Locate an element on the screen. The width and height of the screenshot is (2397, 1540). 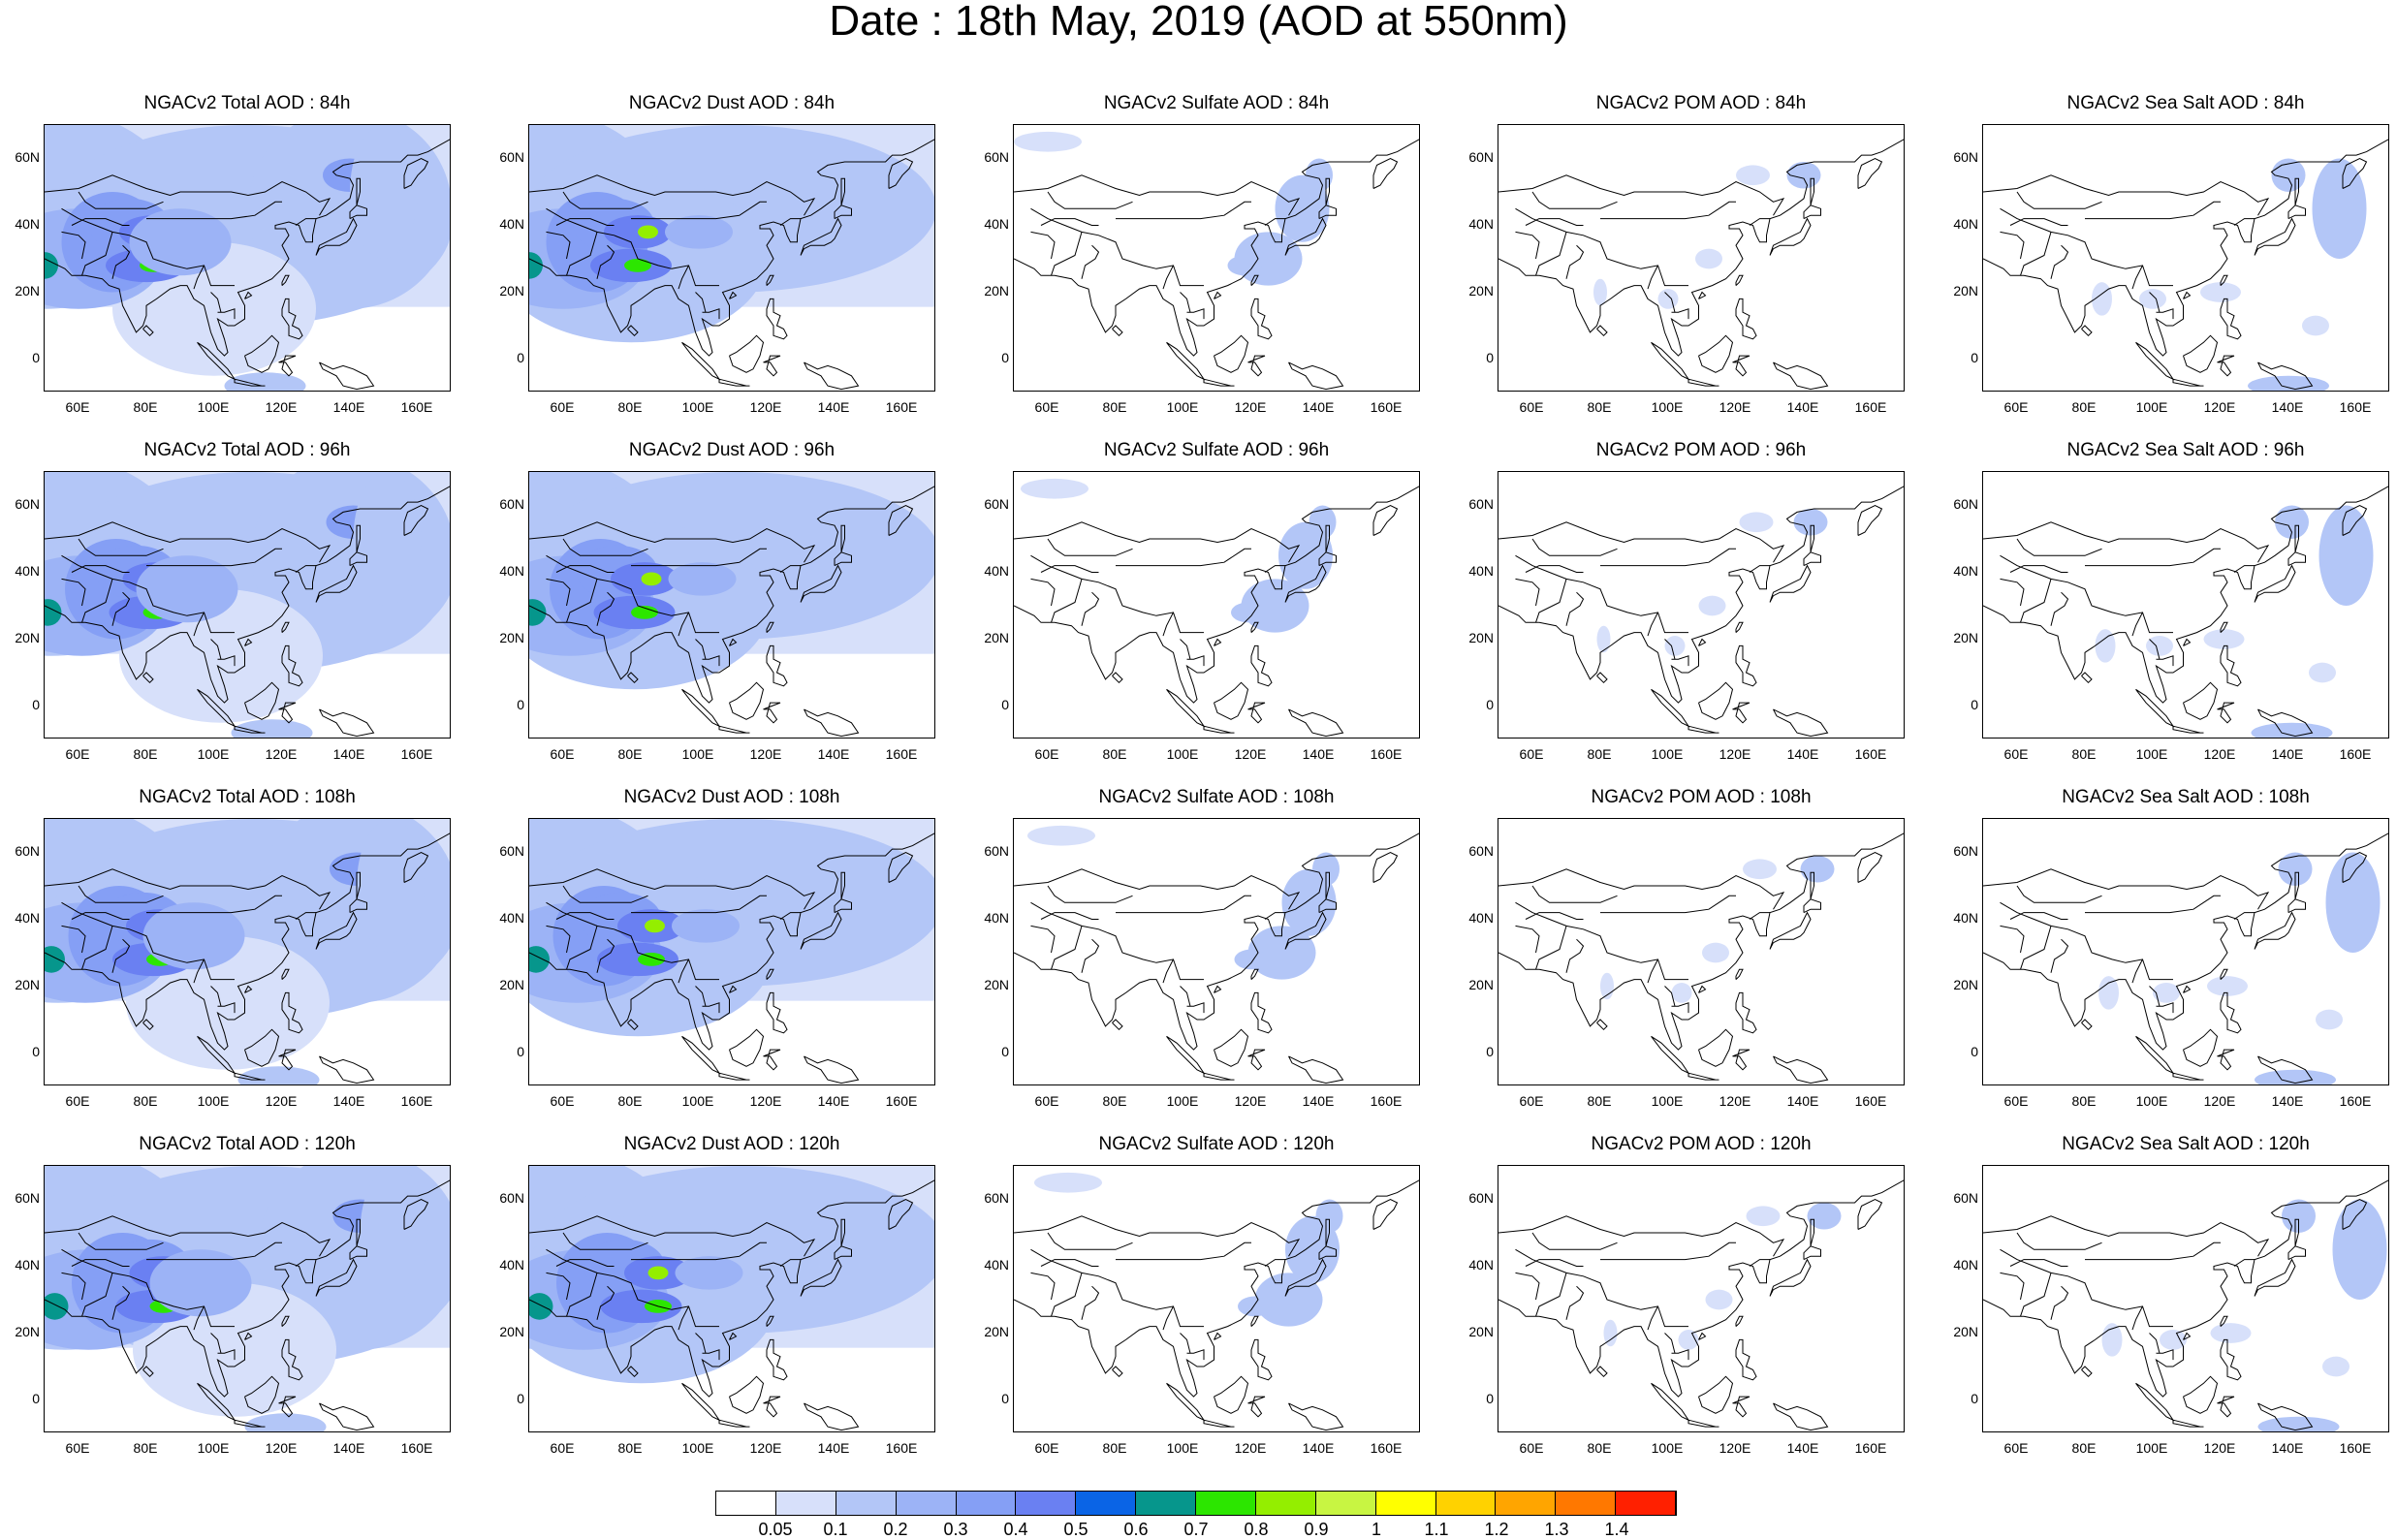
panel-title: NGACv2 POM AOD : 96h is located at coordinates (1701, 450).